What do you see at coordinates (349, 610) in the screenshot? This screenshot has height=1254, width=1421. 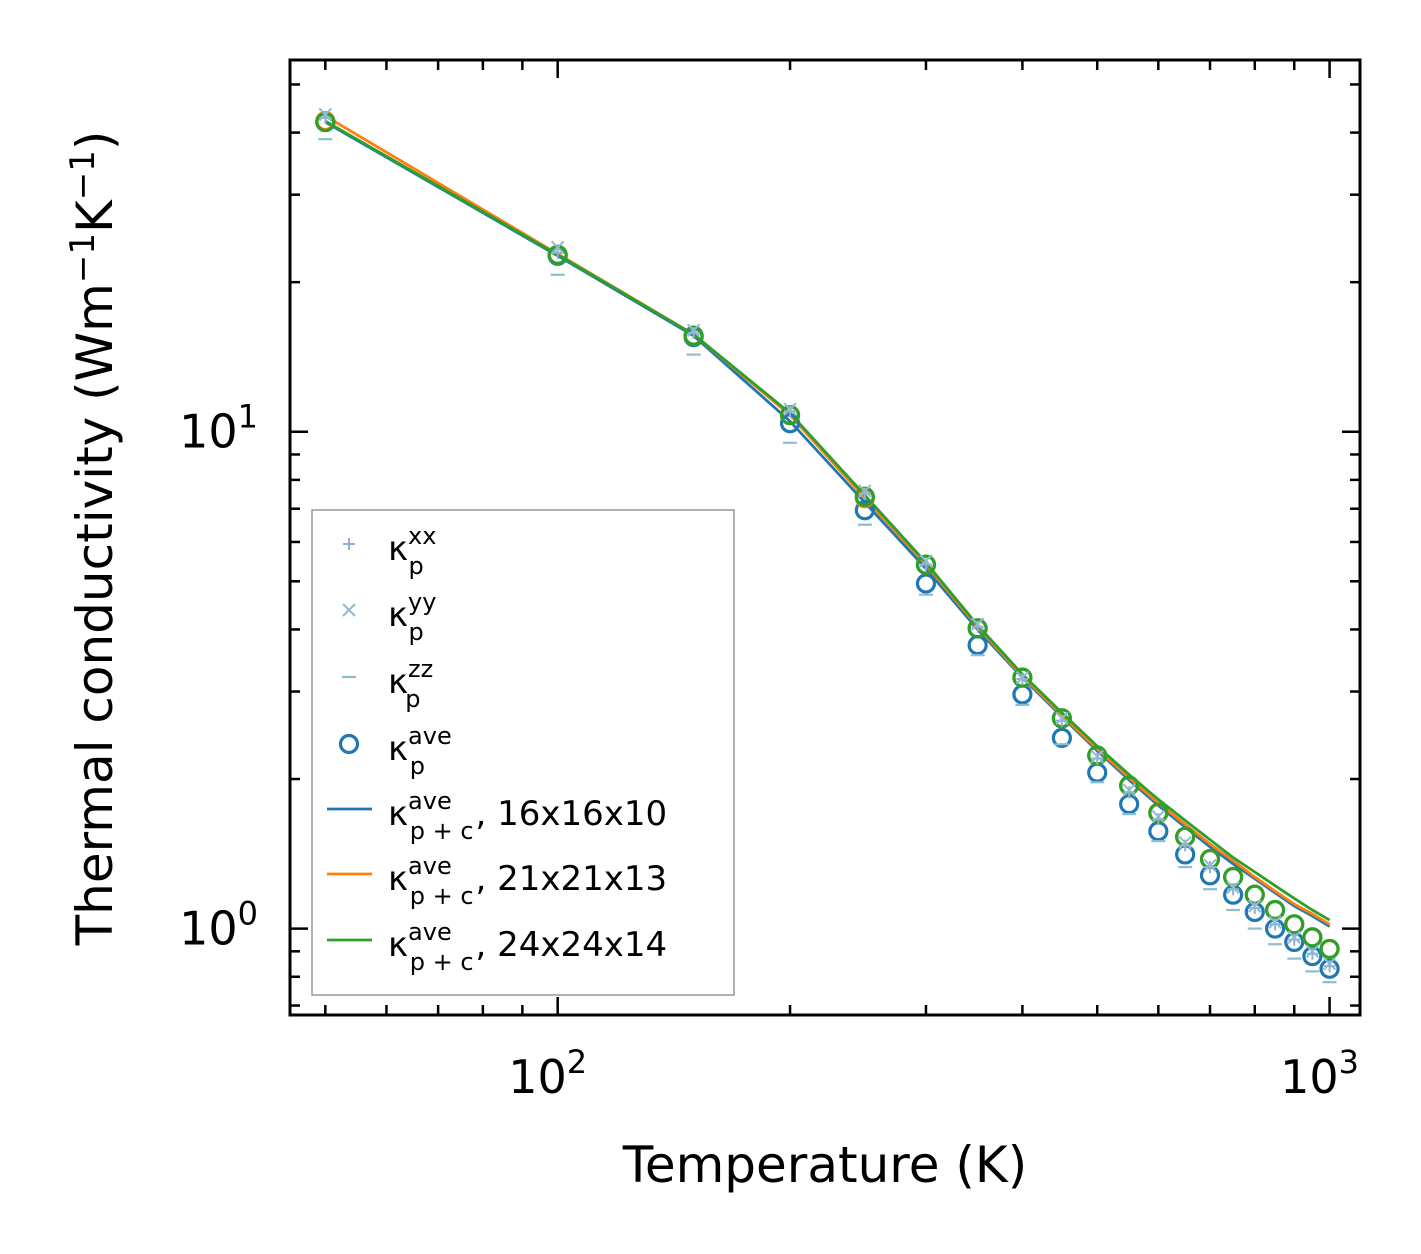 I see `legend-handle-kp_yy` at bounding box center [349, 610].